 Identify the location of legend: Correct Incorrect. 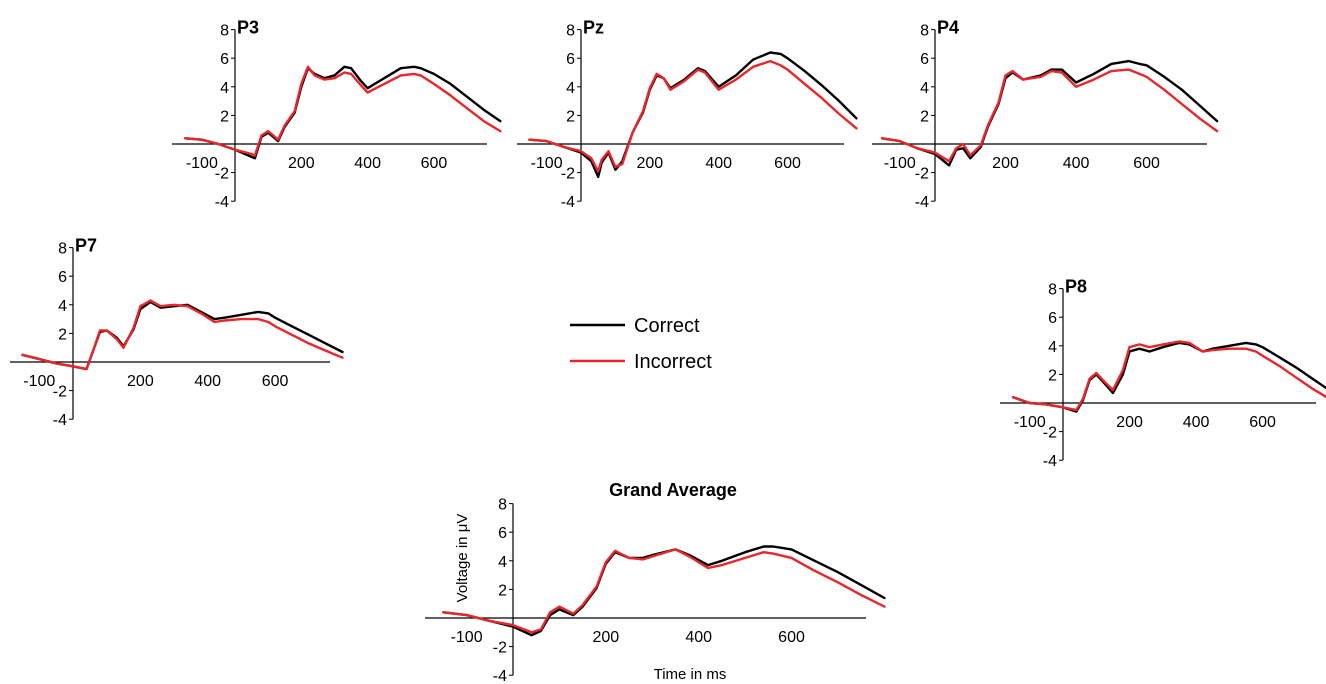
(641, 344).